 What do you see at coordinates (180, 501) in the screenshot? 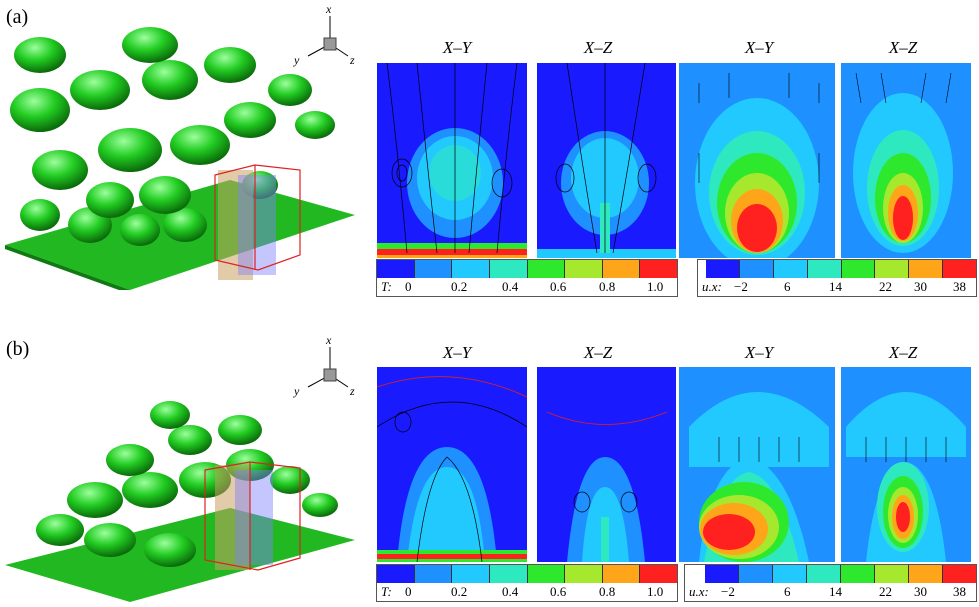
I see `panel-b-isosurface-3d` at bounding box center [180, 501].